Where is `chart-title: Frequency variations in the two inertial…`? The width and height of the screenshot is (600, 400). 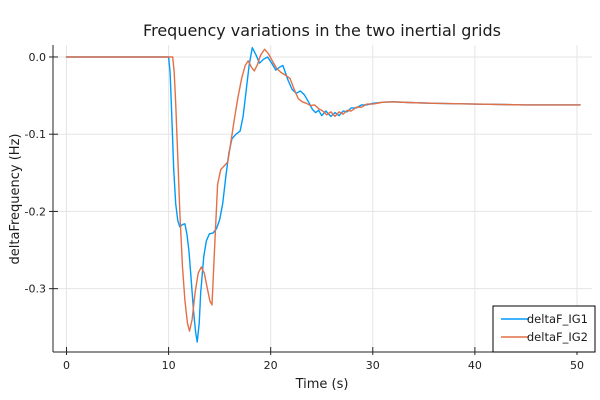
chart-title: Frequency variations in the two inertial… is located at coordinates (322, 30).